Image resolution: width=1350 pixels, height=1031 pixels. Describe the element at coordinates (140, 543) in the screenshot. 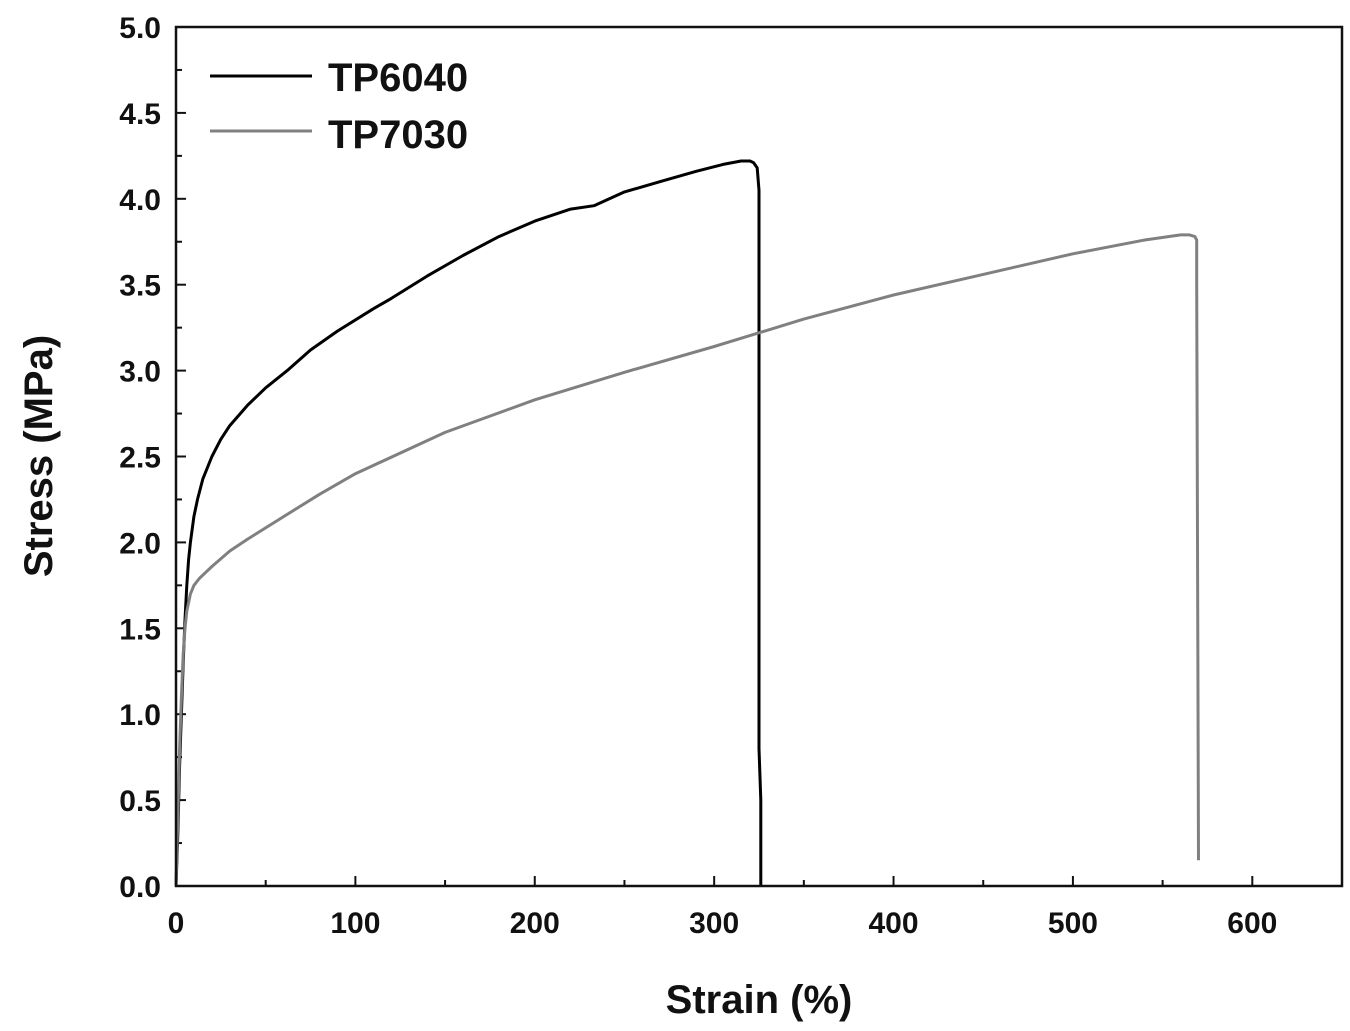

I see `y-tick-label: 2.0` at that location.